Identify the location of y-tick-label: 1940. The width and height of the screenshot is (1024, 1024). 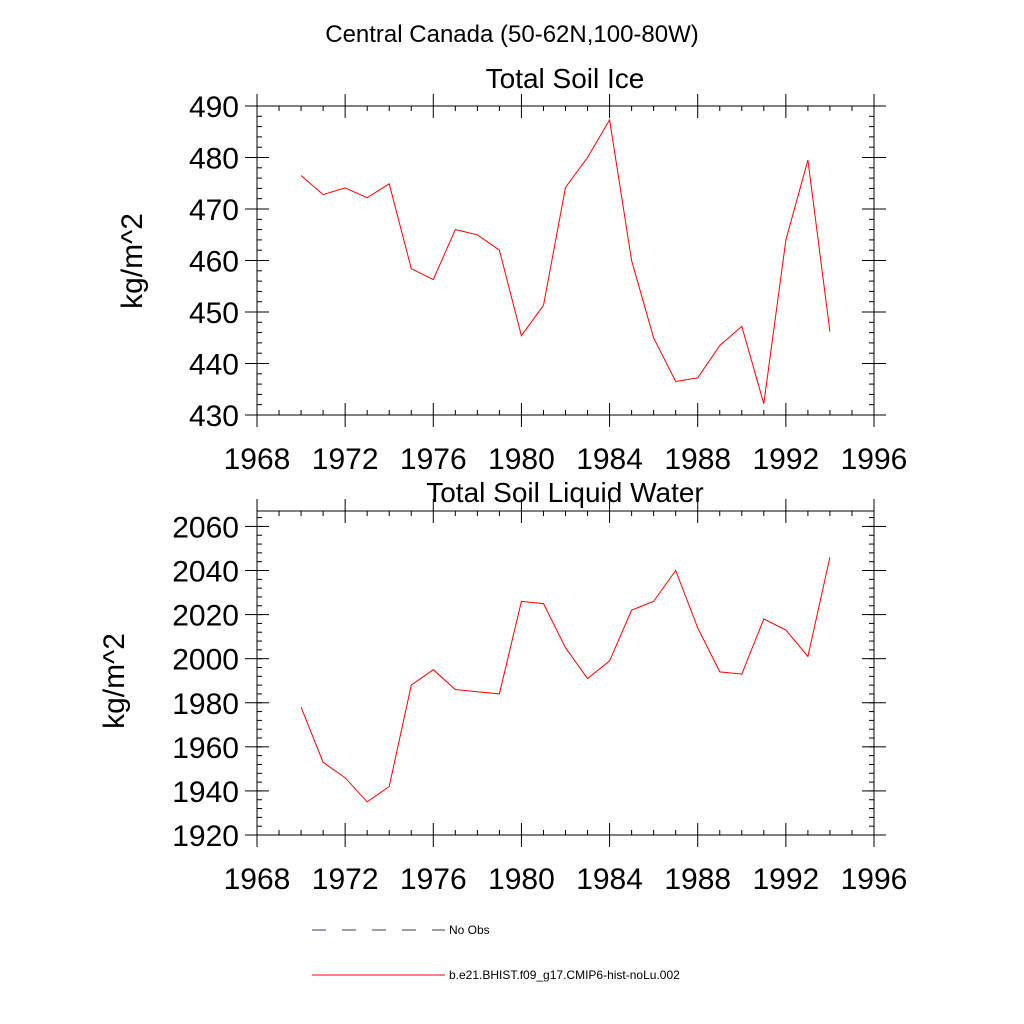
(205, 792).